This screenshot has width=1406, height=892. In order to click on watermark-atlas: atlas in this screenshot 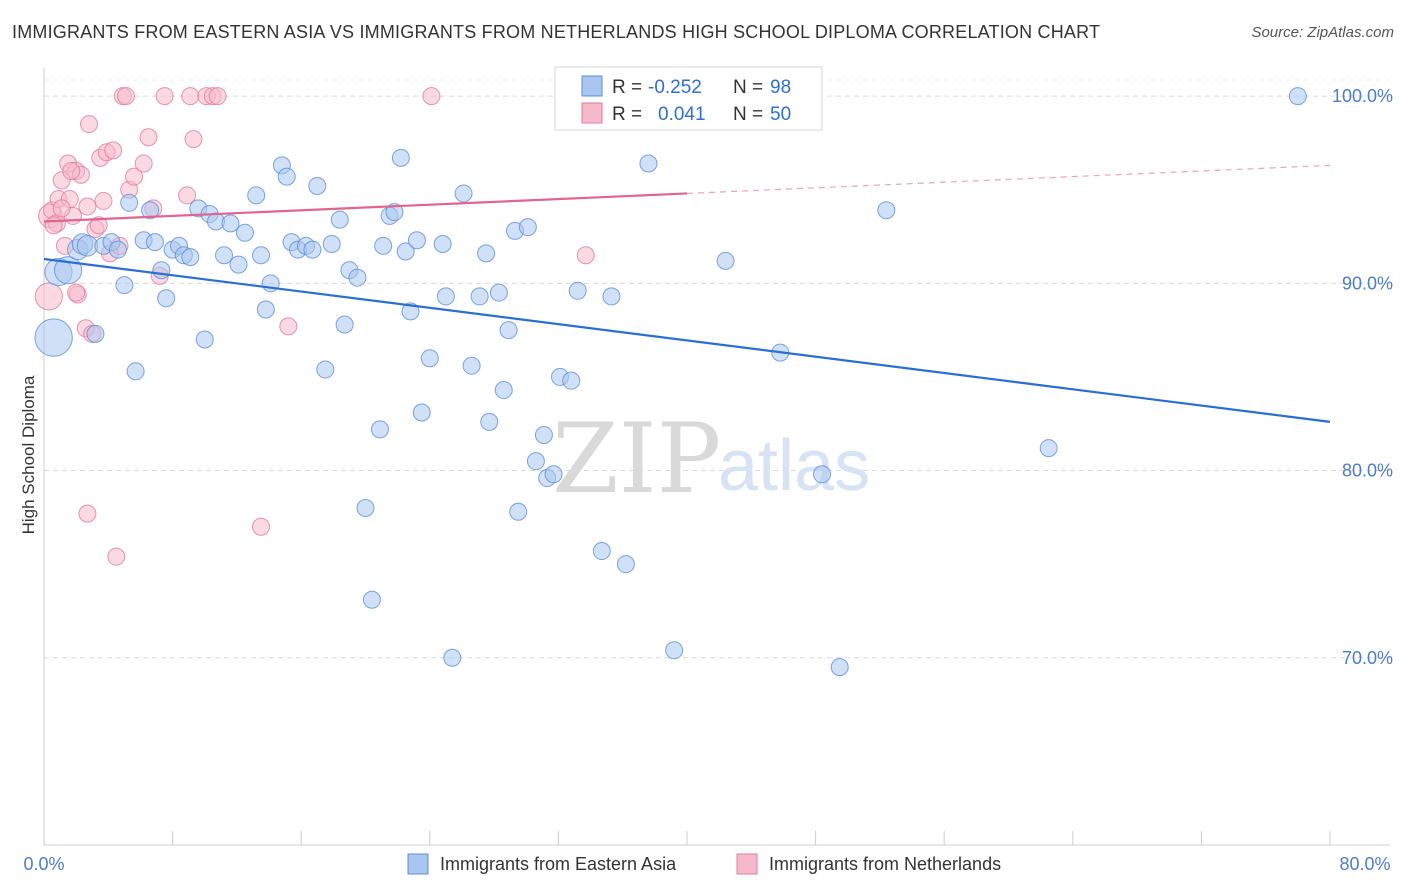, I will do `click(794, 466)`.